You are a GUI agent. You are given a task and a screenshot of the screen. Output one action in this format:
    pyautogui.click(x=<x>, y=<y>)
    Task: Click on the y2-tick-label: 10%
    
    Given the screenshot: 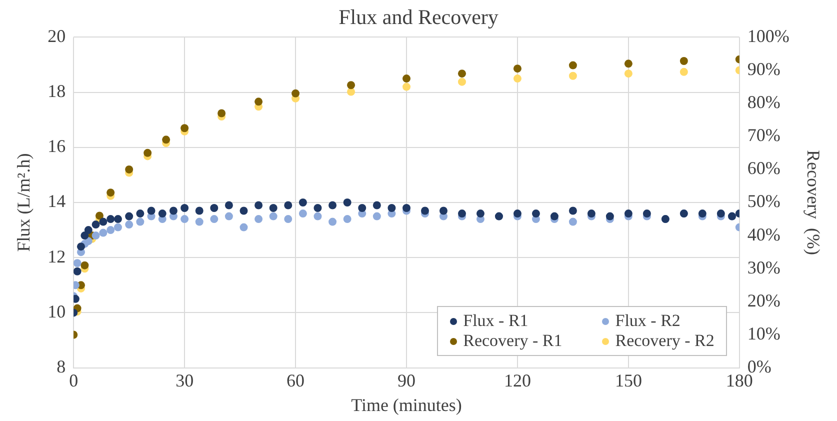 What is the action you would take?
    pyautogui.click(x=763, y=333)
    